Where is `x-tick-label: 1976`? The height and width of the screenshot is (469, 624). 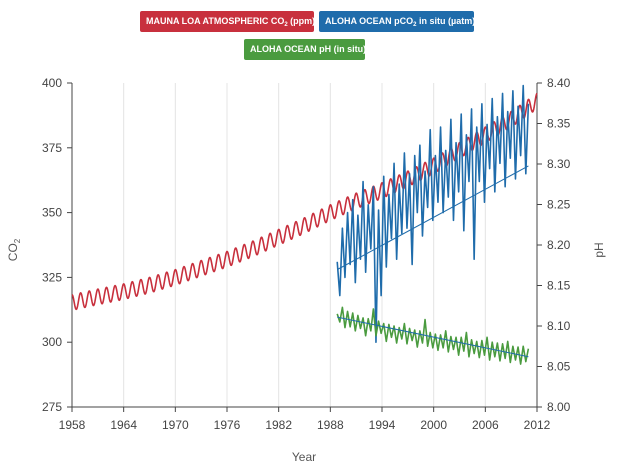 x-tick-label: 1976 is located at coordinates (227, 425).